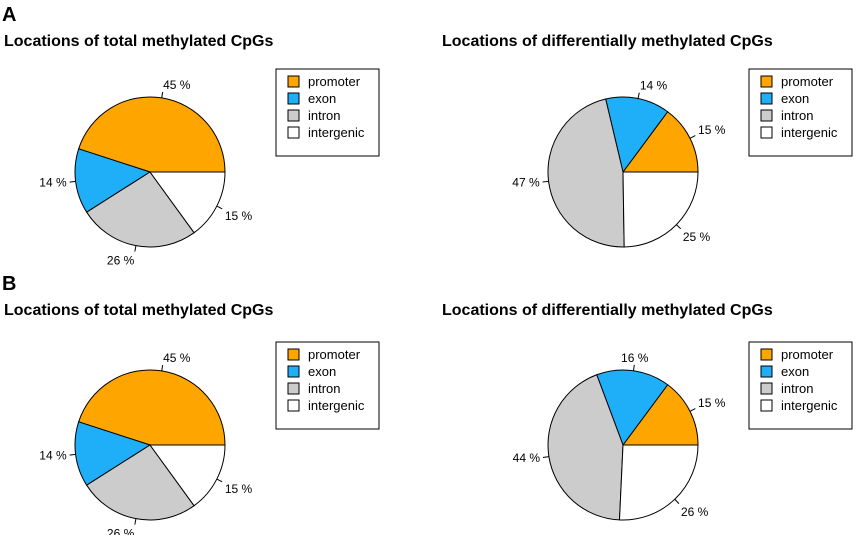 The height and width of the screenshot is (540, 858). What do you see at coordinates (527, 458) in the screenshot?
I see `pie-label-intron: 44 %` at bounding box center [527, 458].